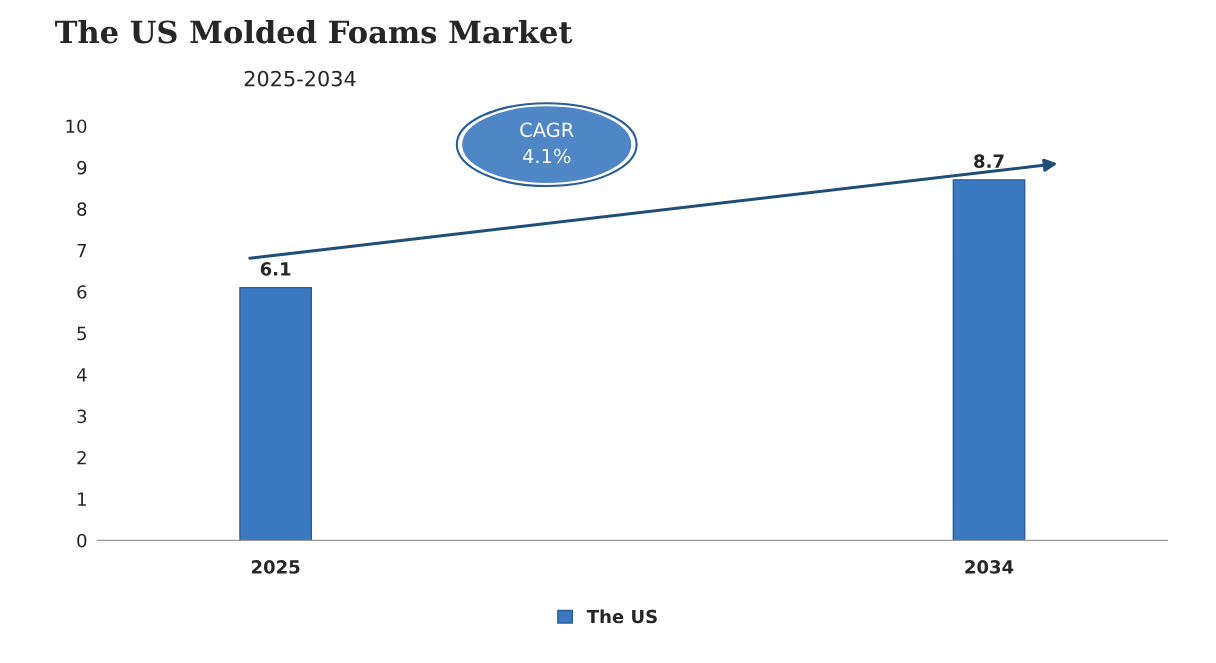 The width and height of the screenshot is (1216, 663). Describe the element at coordinates (989, 161) in the screenshot. I see `data-label: 8.7` at that location.